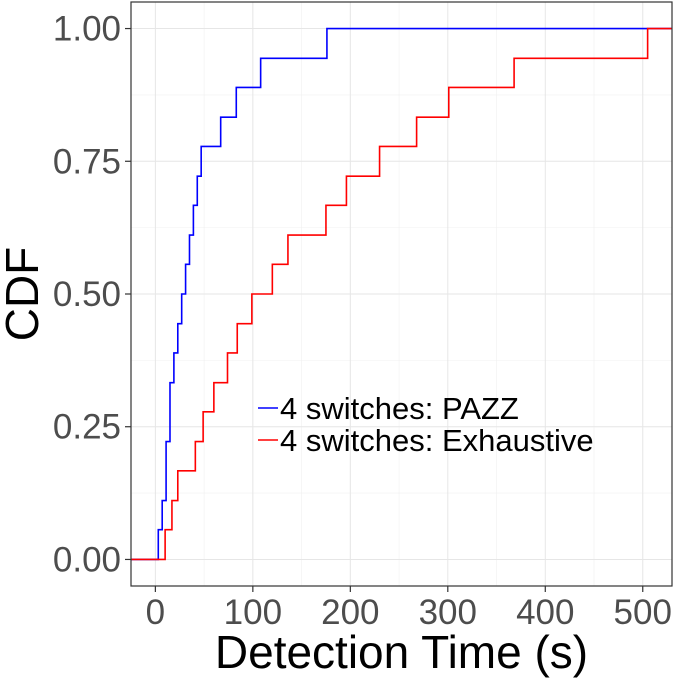 This screenshot has height=678, width=676. Describe the element at coordinates (87, 427) in the screenshot. I see `y-tick-label: 0.25` at that location.